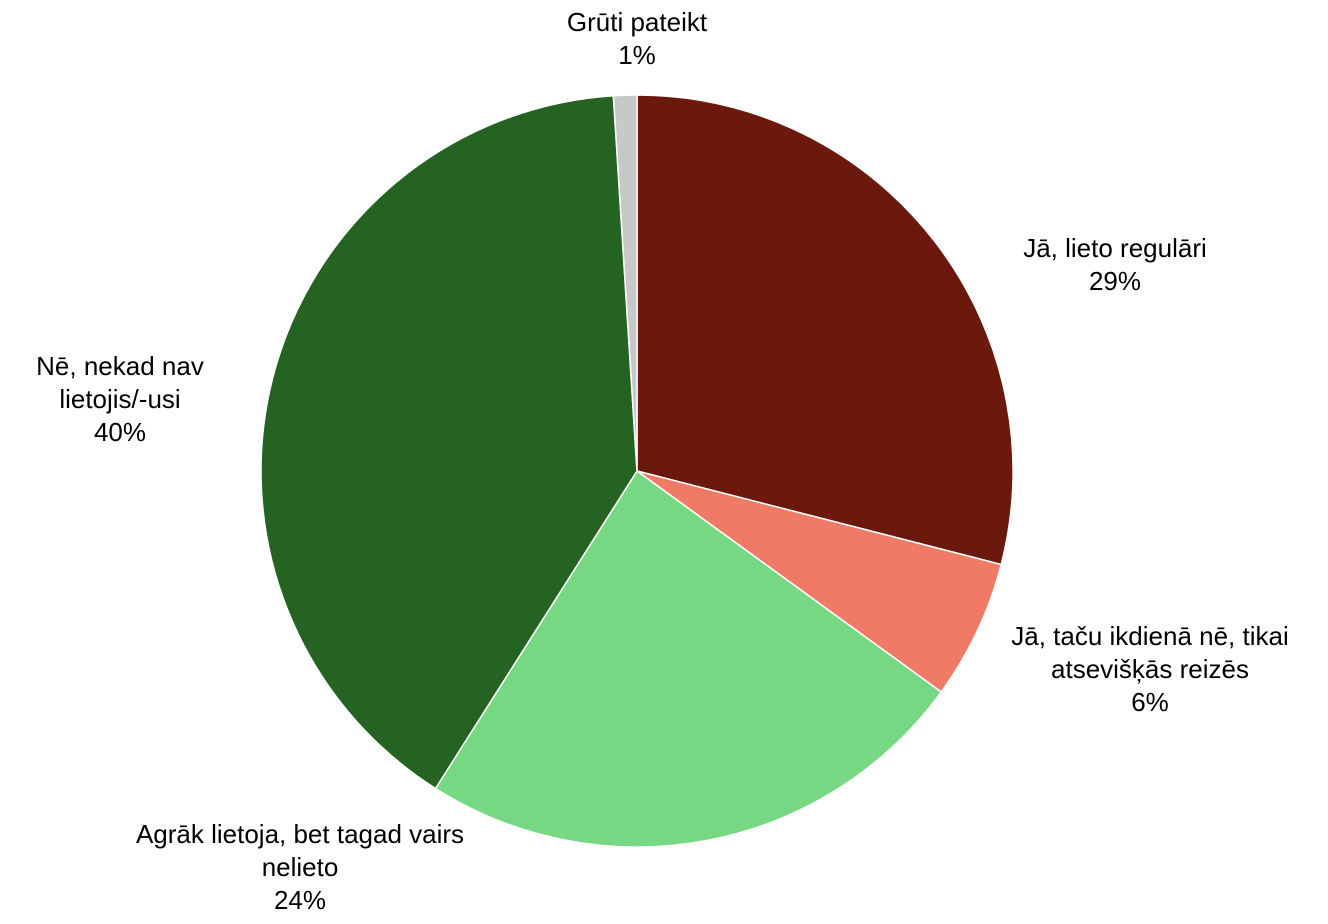  What do you see at coordinates (120, 382) in the screenshot?
I see `category-label: Nē, nekad nav lietojis/-usi` at bounding box center [120, 382].